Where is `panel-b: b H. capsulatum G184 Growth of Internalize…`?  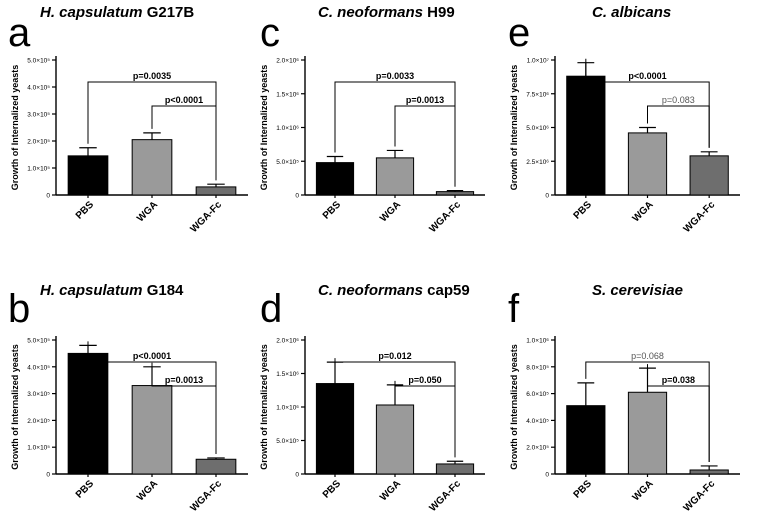
panel-b: b H. capsulatum G184 Growth of Internalize… is located at coordinates (128, 398).